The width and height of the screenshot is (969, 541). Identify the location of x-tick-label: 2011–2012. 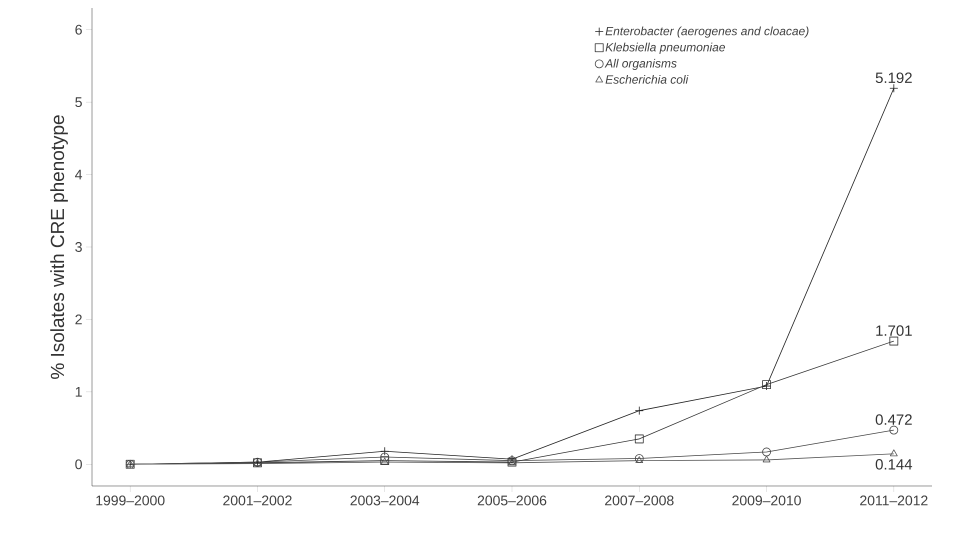
(894, 501).